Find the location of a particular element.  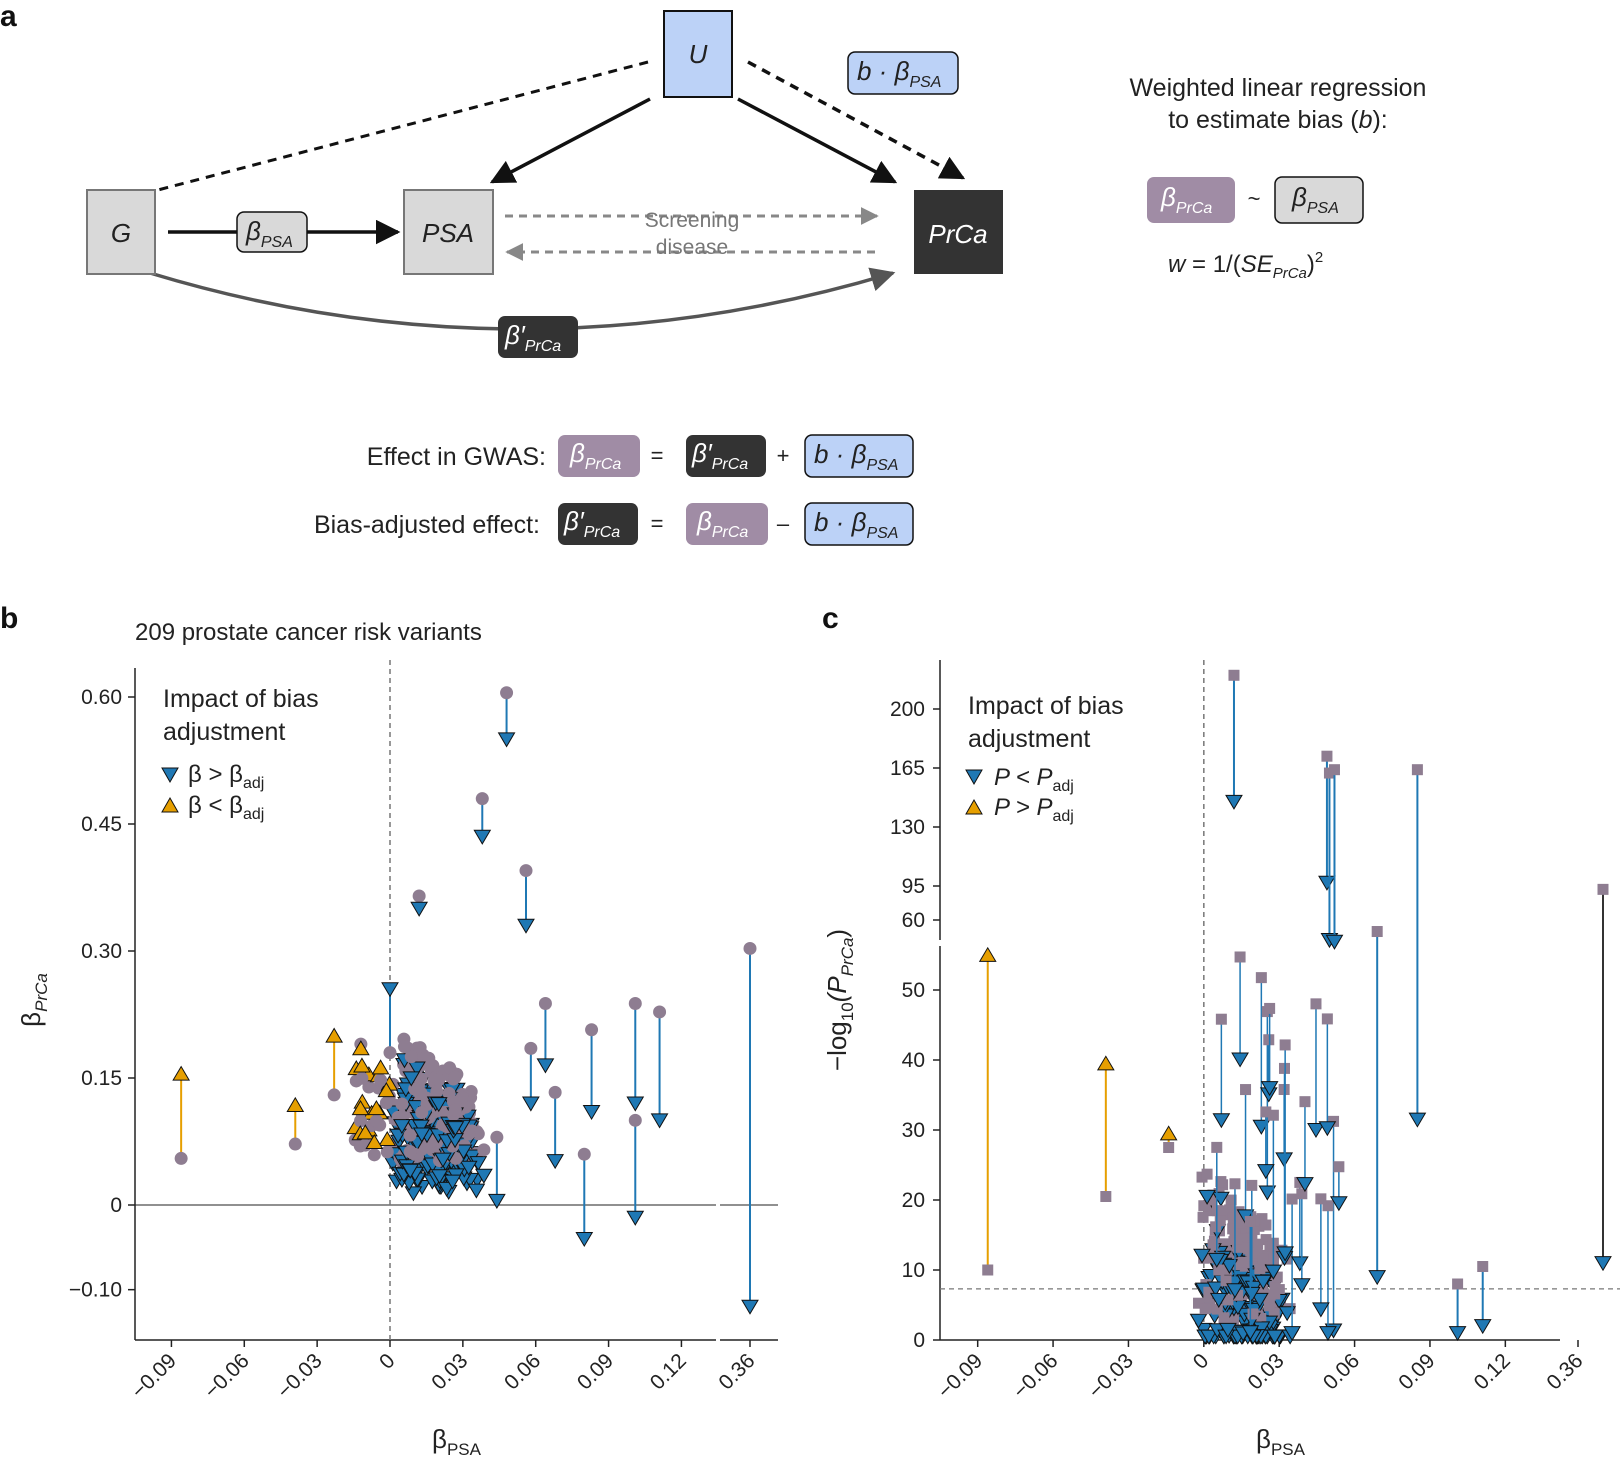

b-y-label: βPrCa is located at coordinates (33, 1000).